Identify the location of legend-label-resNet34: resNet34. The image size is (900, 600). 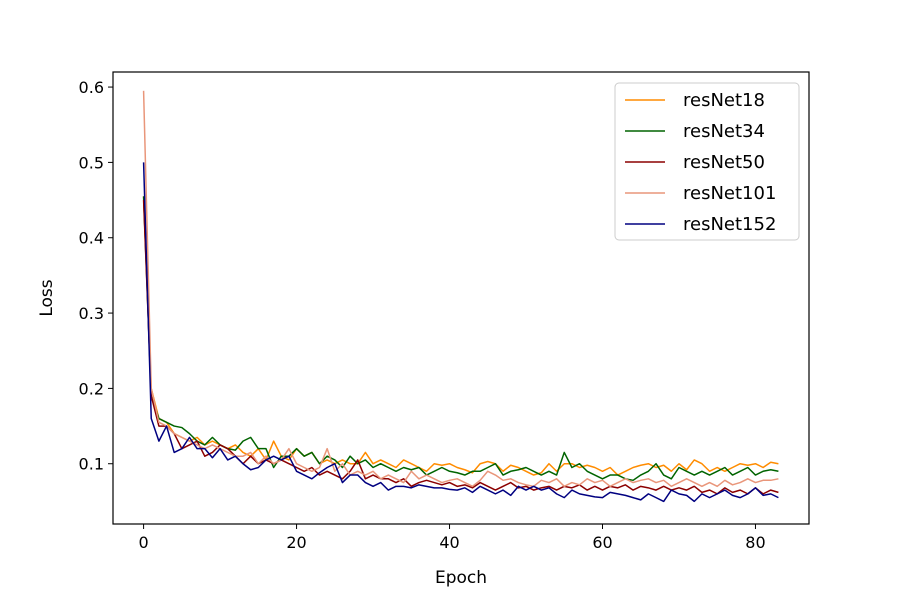
(724, 131).